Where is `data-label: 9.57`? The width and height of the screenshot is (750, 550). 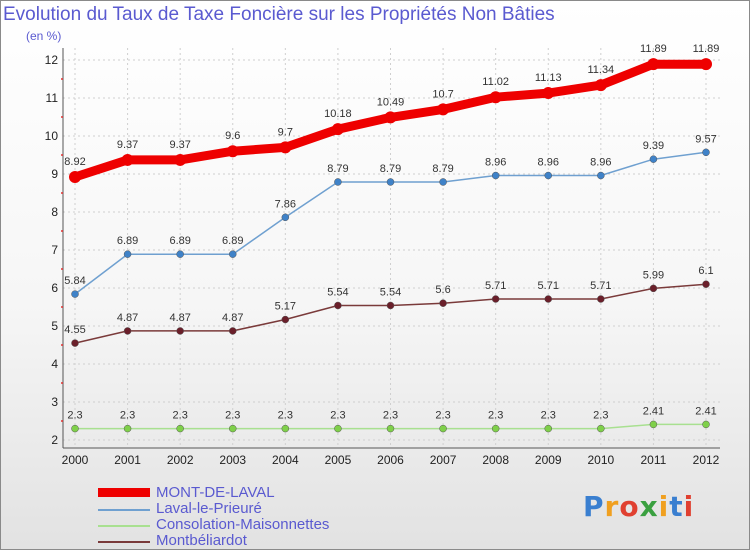 data-label: 9.57 is located at coordinates (705, 139).